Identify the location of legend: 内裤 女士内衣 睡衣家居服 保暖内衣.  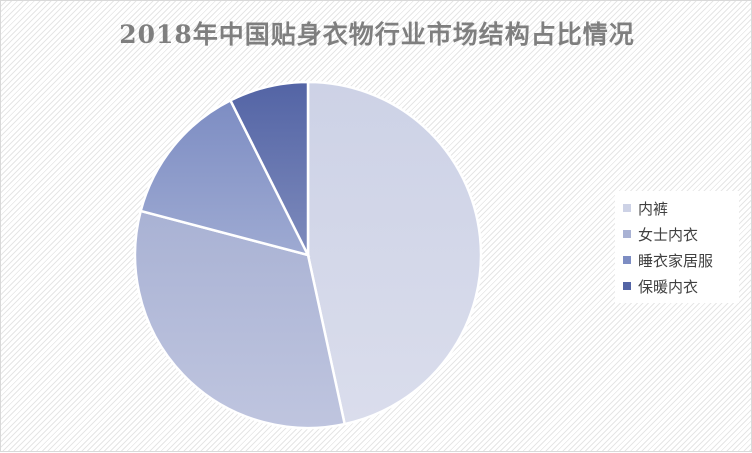
(677, 247).